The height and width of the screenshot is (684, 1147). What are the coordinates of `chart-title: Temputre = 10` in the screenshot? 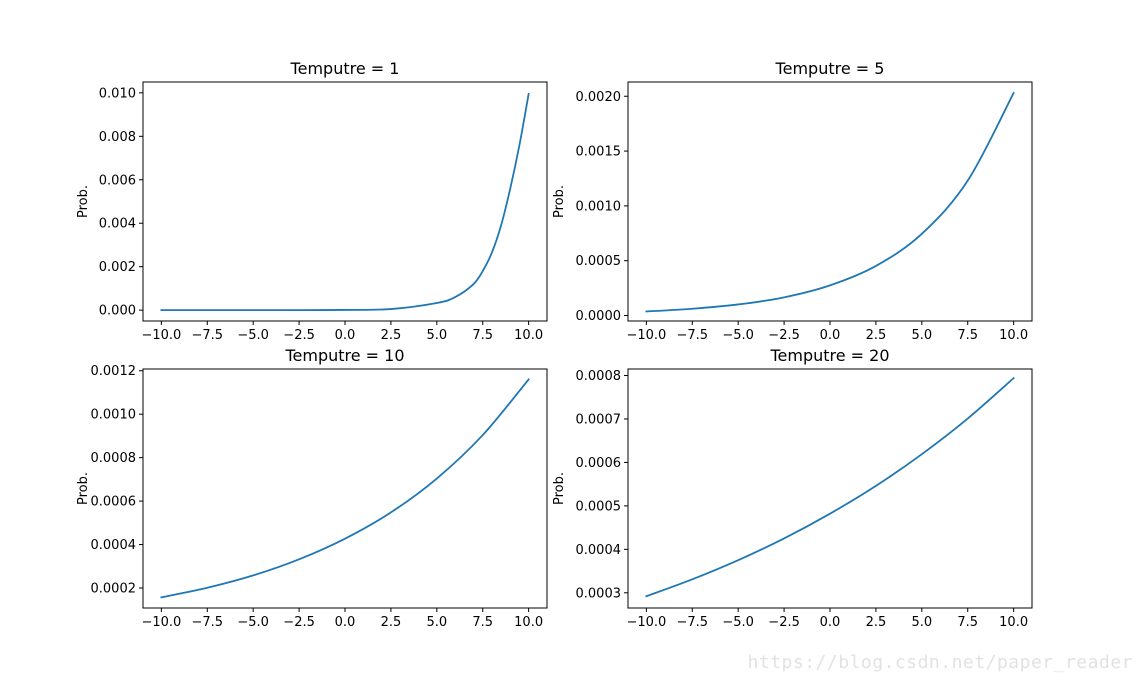 It's located at (344, 355).